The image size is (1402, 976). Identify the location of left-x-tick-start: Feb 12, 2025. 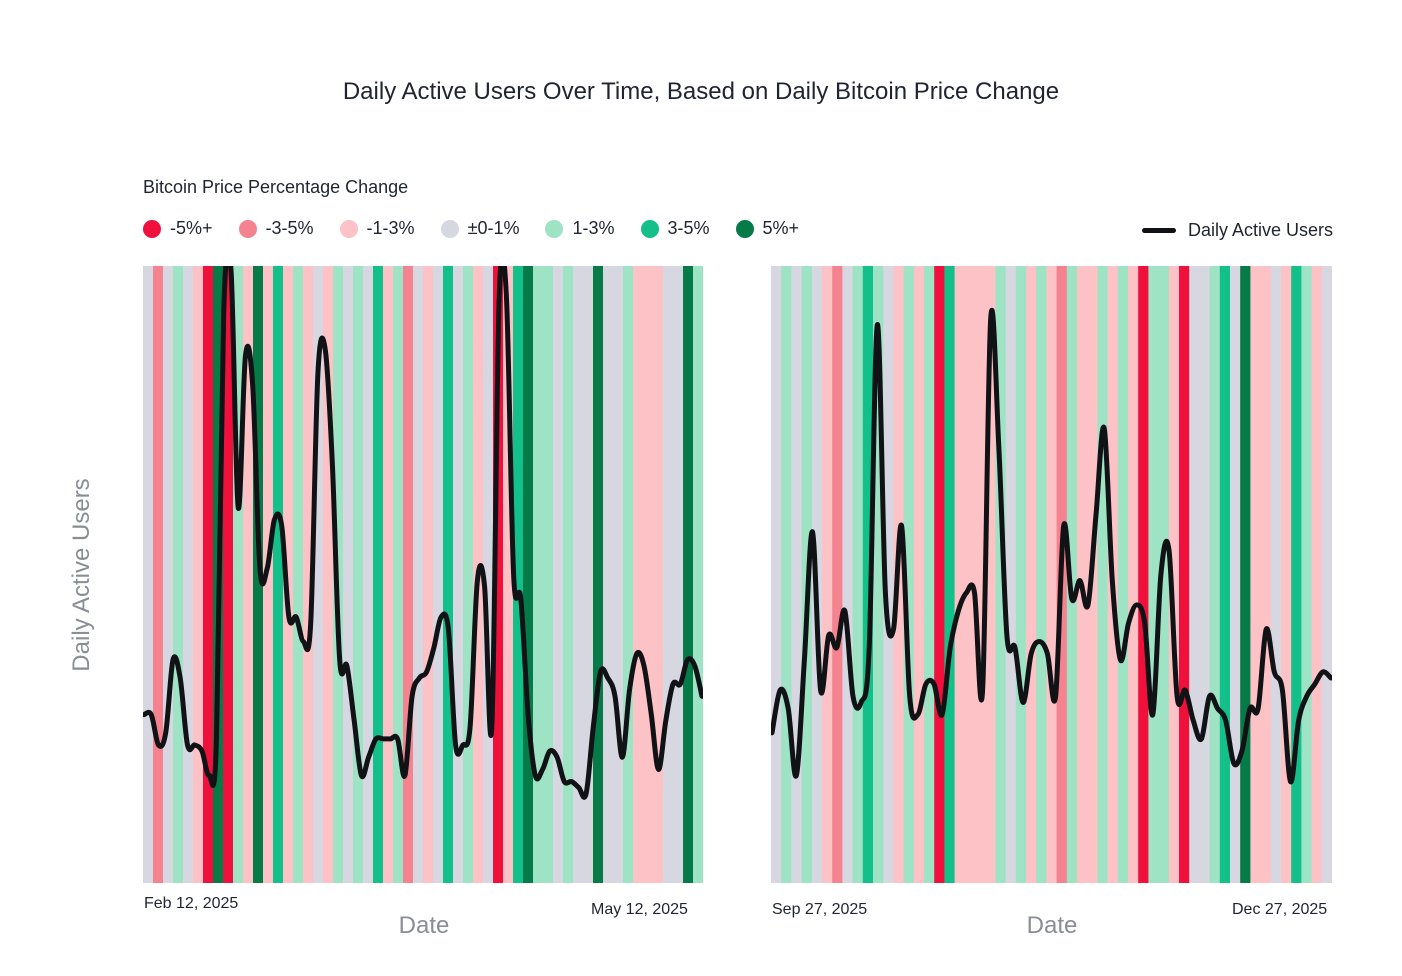
(191, 903).